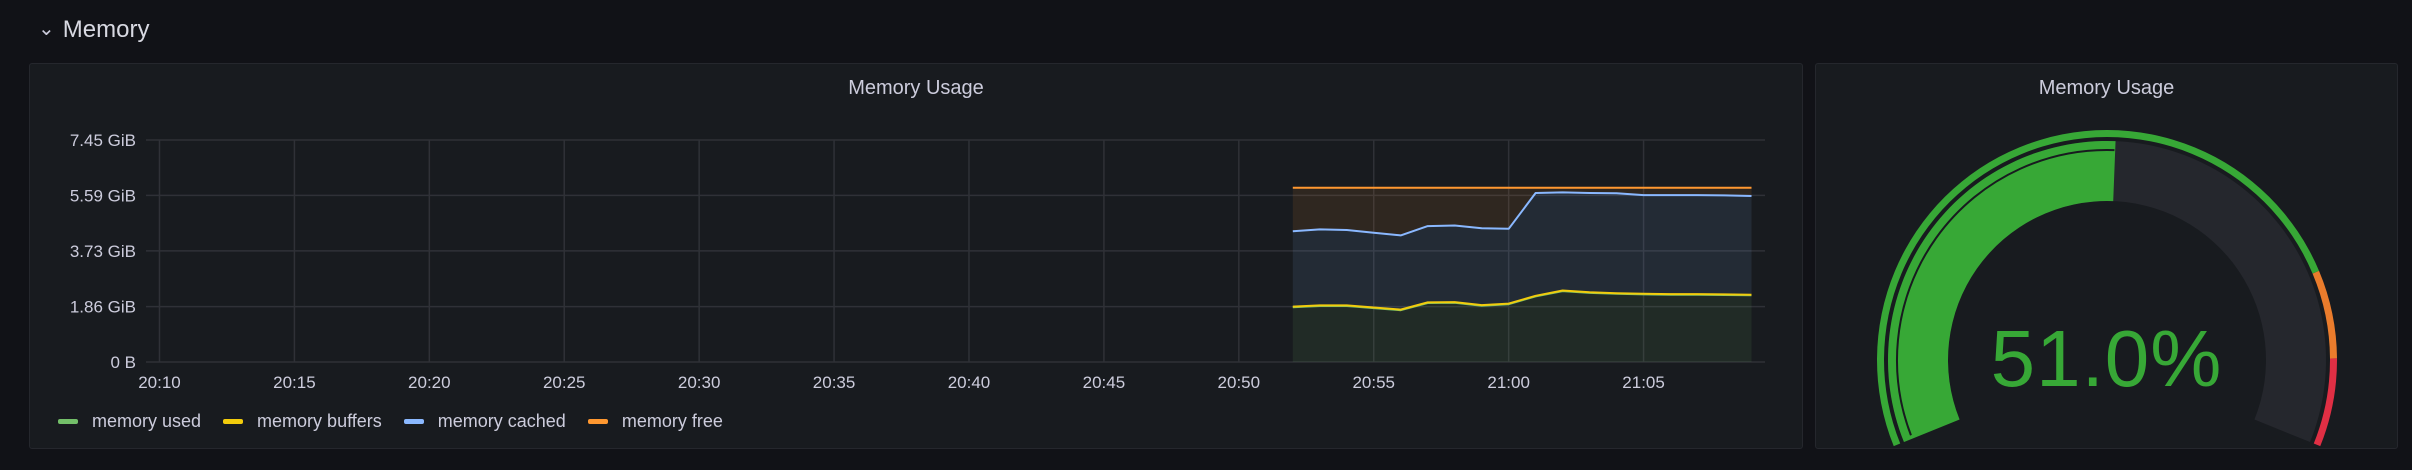  I want to click on x-tick-label: 20:25, so click(564, 382).